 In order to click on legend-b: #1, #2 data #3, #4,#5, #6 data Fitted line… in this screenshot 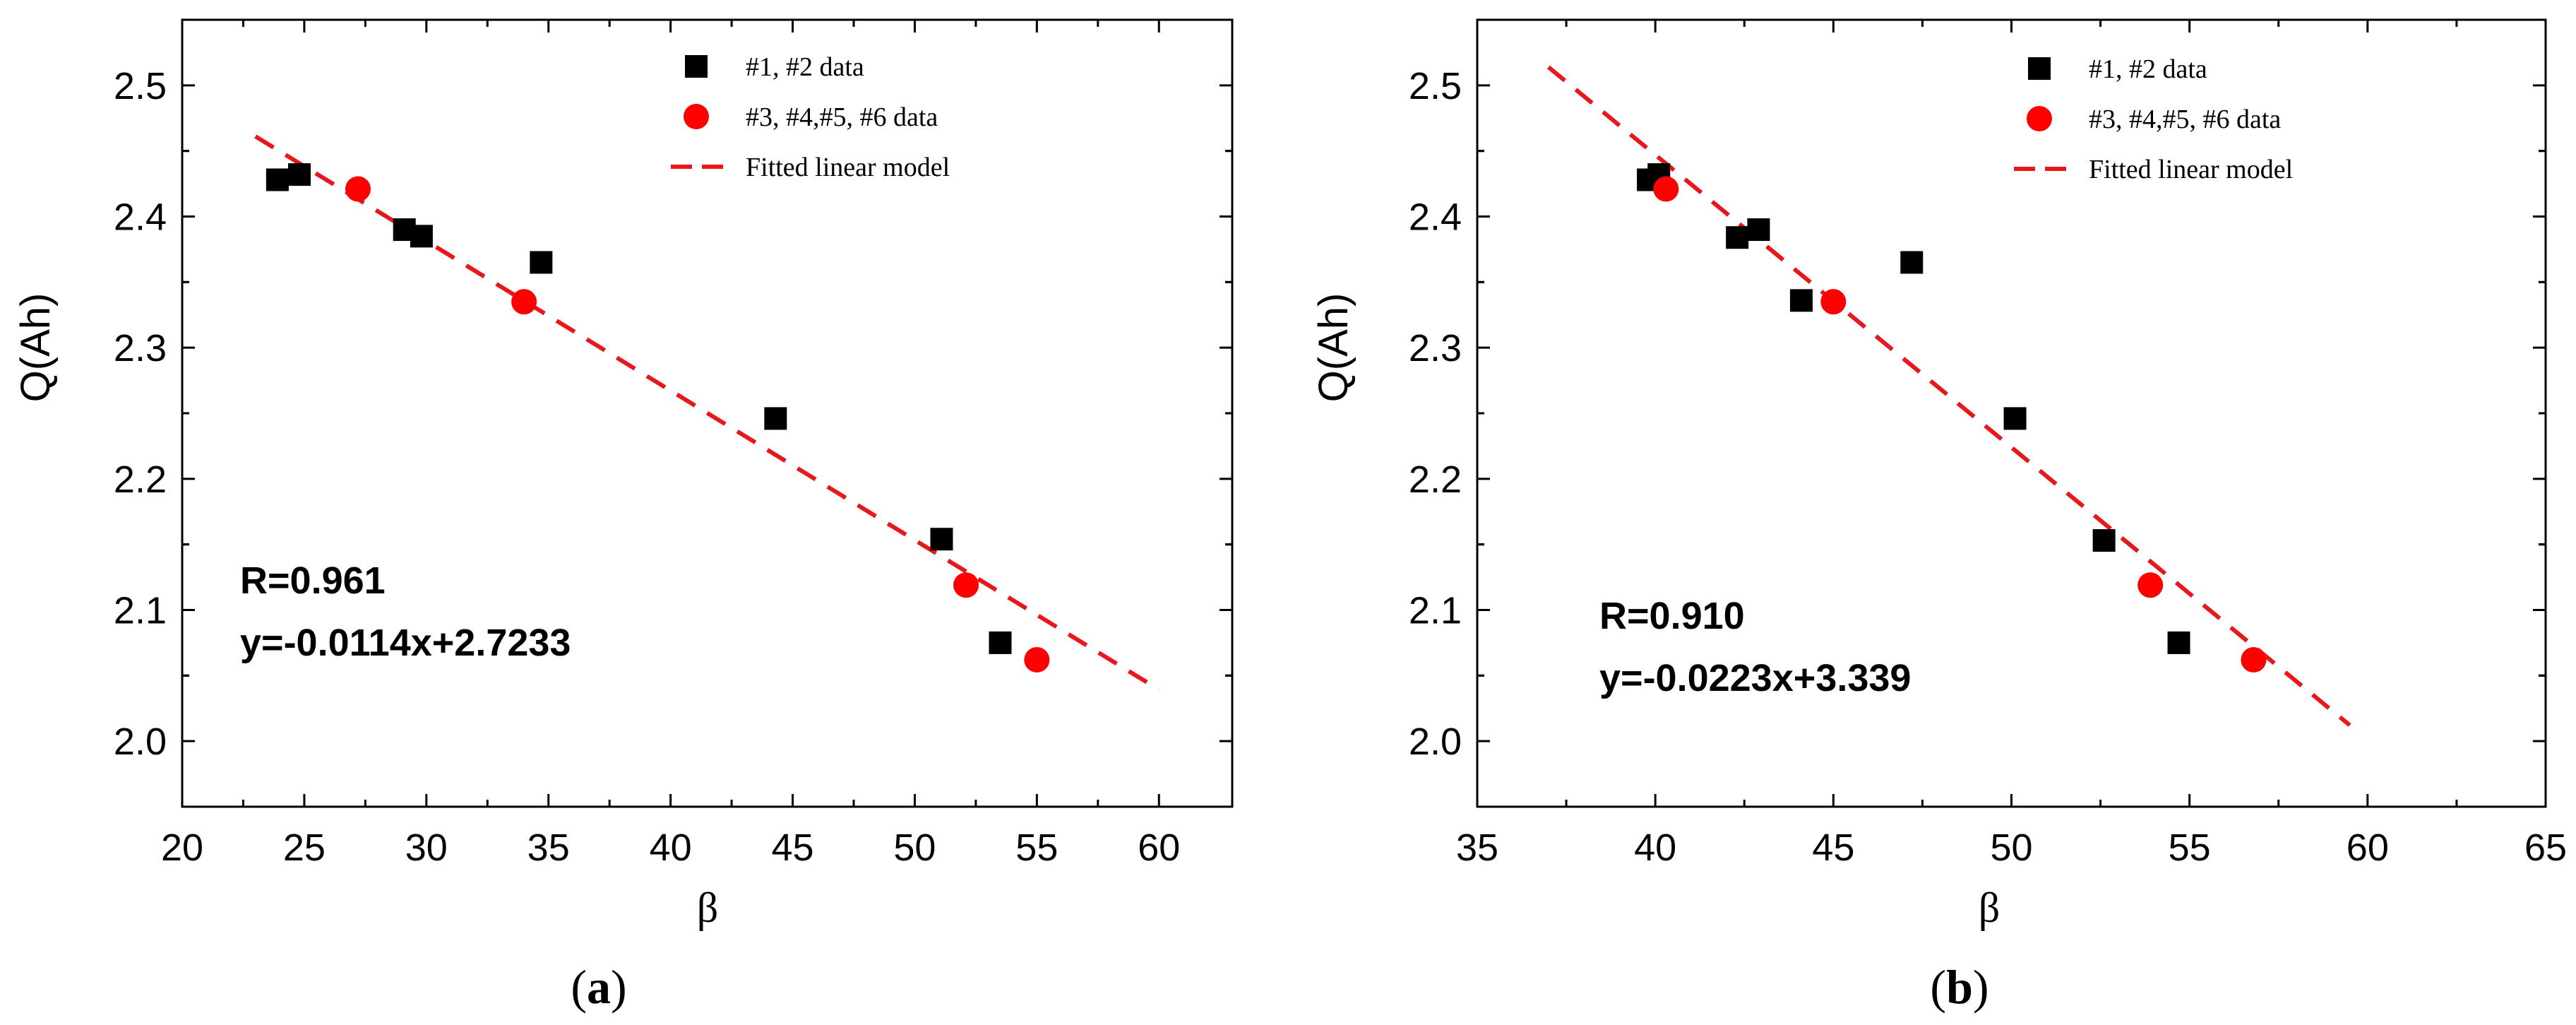, I will do `click(2153, 119)`.